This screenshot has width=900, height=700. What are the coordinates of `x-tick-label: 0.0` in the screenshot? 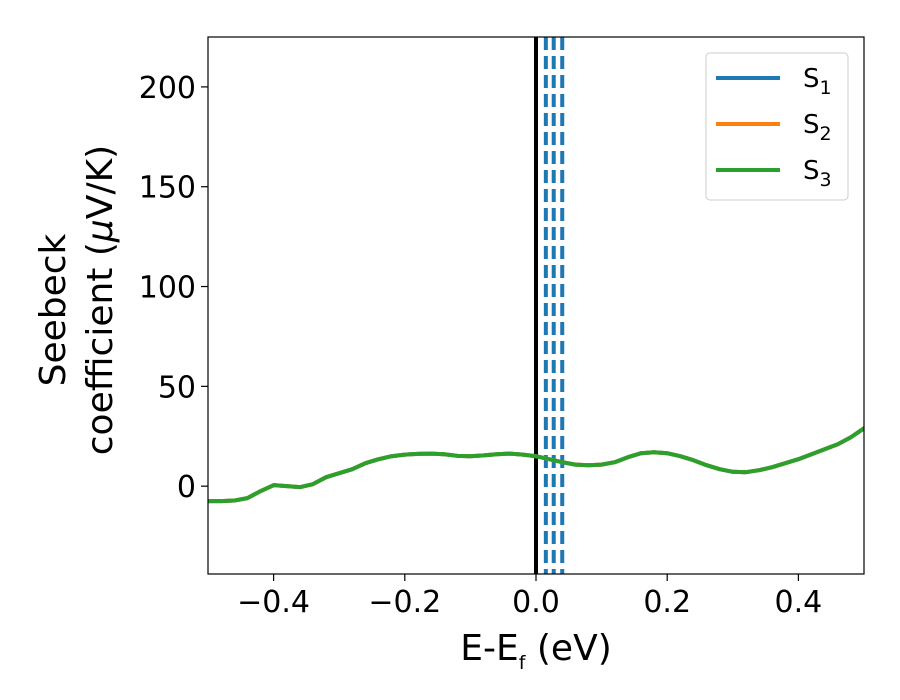 It's located at (536, 602).